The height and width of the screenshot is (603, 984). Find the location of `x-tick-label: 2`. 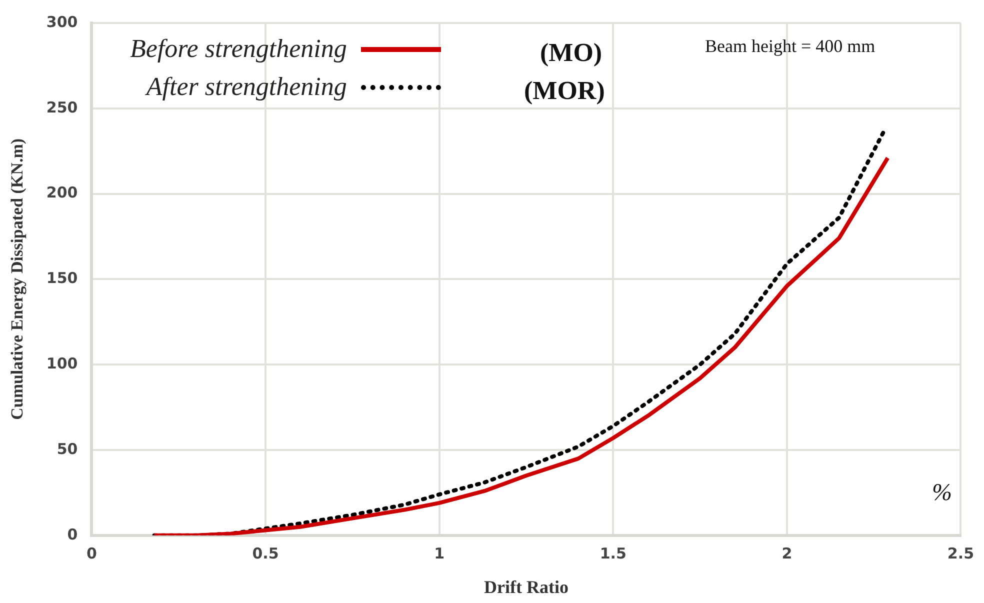

x-tick-label: 2 is located at coordinates (787, 553).